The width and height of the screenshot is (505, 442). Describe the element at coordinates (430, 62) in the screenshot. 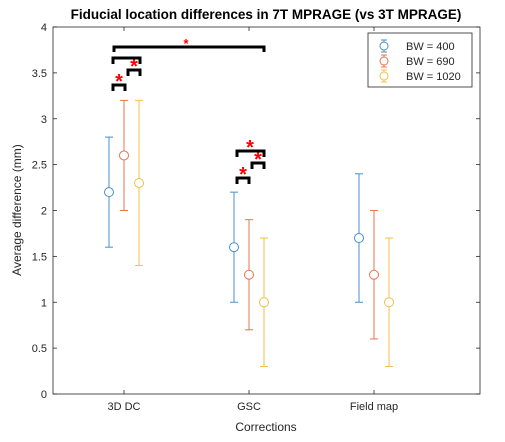

I see `legend-label: BW = 690` at that location.